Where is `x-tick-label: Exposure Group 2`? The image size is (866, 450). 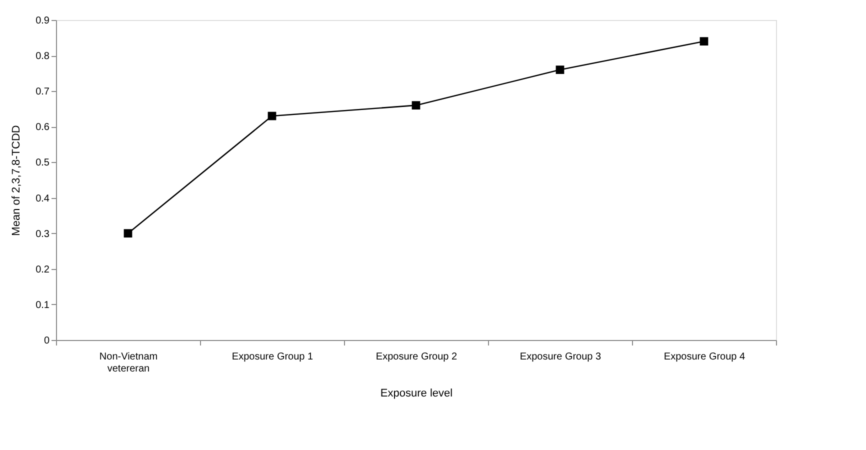
x-tick-label: Exposure Group 2 is located at coordinates (417, 357).